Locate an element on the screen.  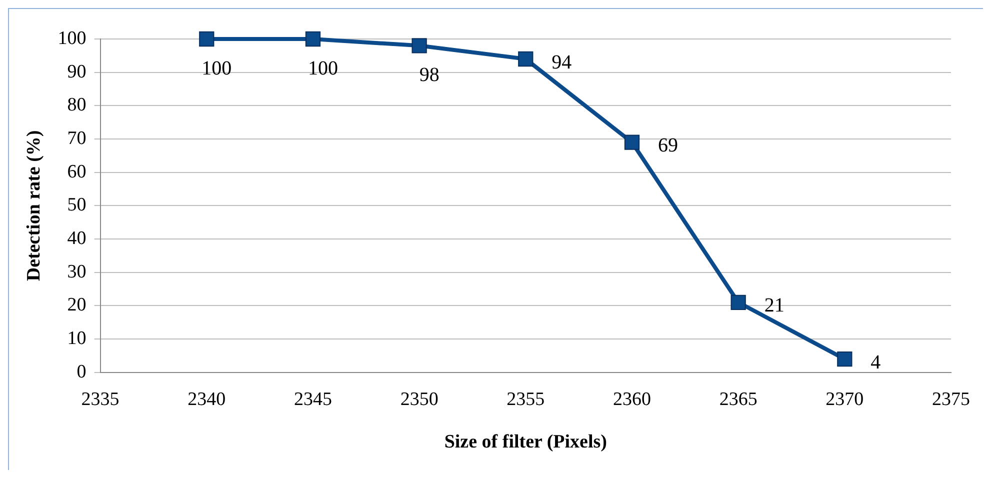
data-label: 69 is located at coordinates (668, 145).